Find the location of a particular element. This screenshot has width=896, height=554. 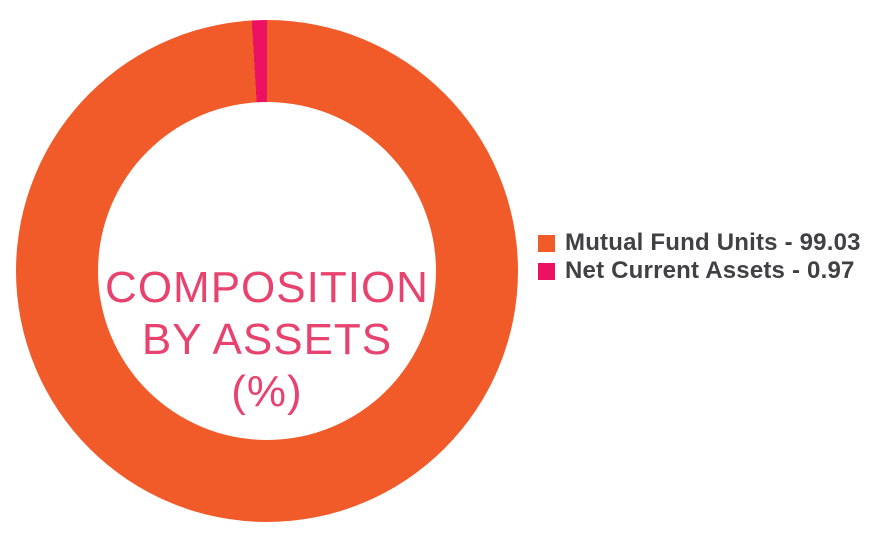

legend-label-net-current-assets: Net Current Assets - 0.97 is located at coordinates (710, 270).